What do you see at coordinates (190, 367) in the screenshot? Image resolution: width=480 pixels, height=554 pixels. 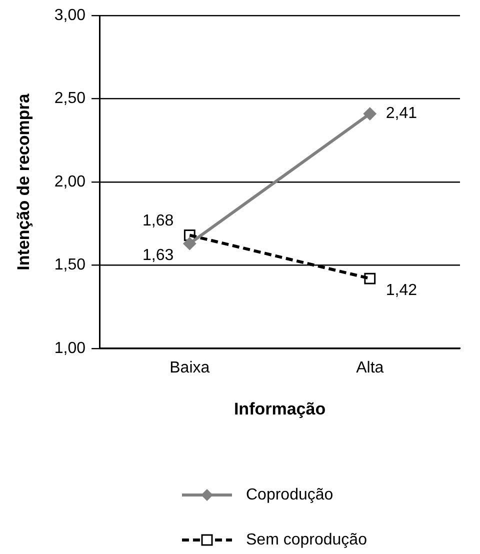 I see `x-tick-label: Baixa` at bounding box center [190, 367].